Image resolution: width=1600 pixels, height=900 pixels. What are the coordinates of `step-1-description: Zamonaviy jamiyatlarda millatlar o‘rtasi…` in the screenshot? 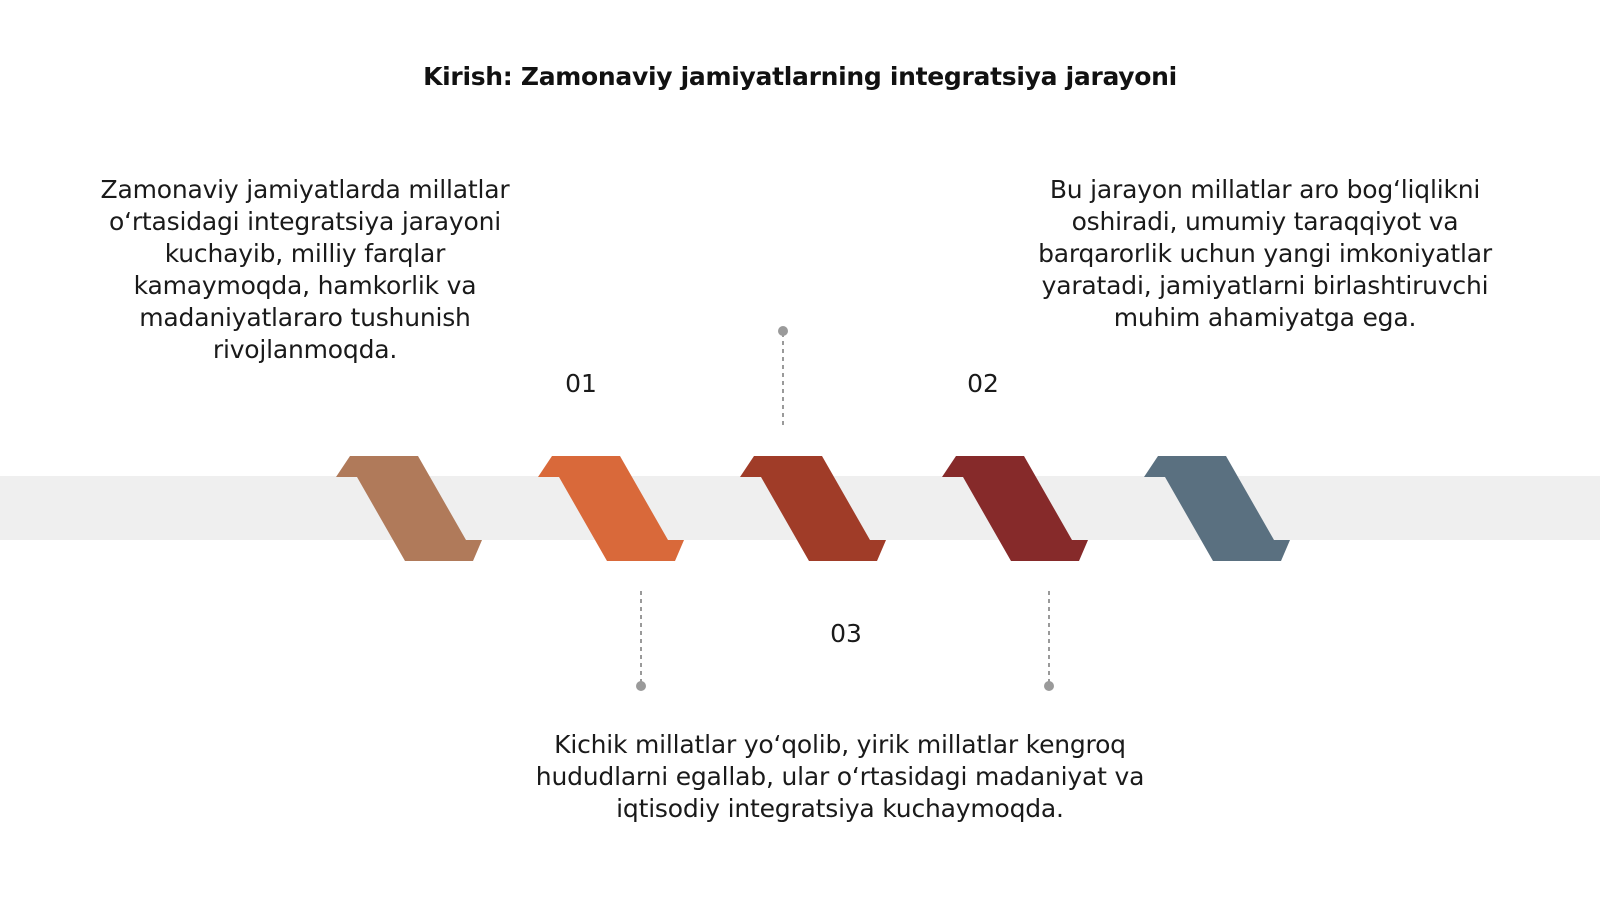 It's located at (305, 269).